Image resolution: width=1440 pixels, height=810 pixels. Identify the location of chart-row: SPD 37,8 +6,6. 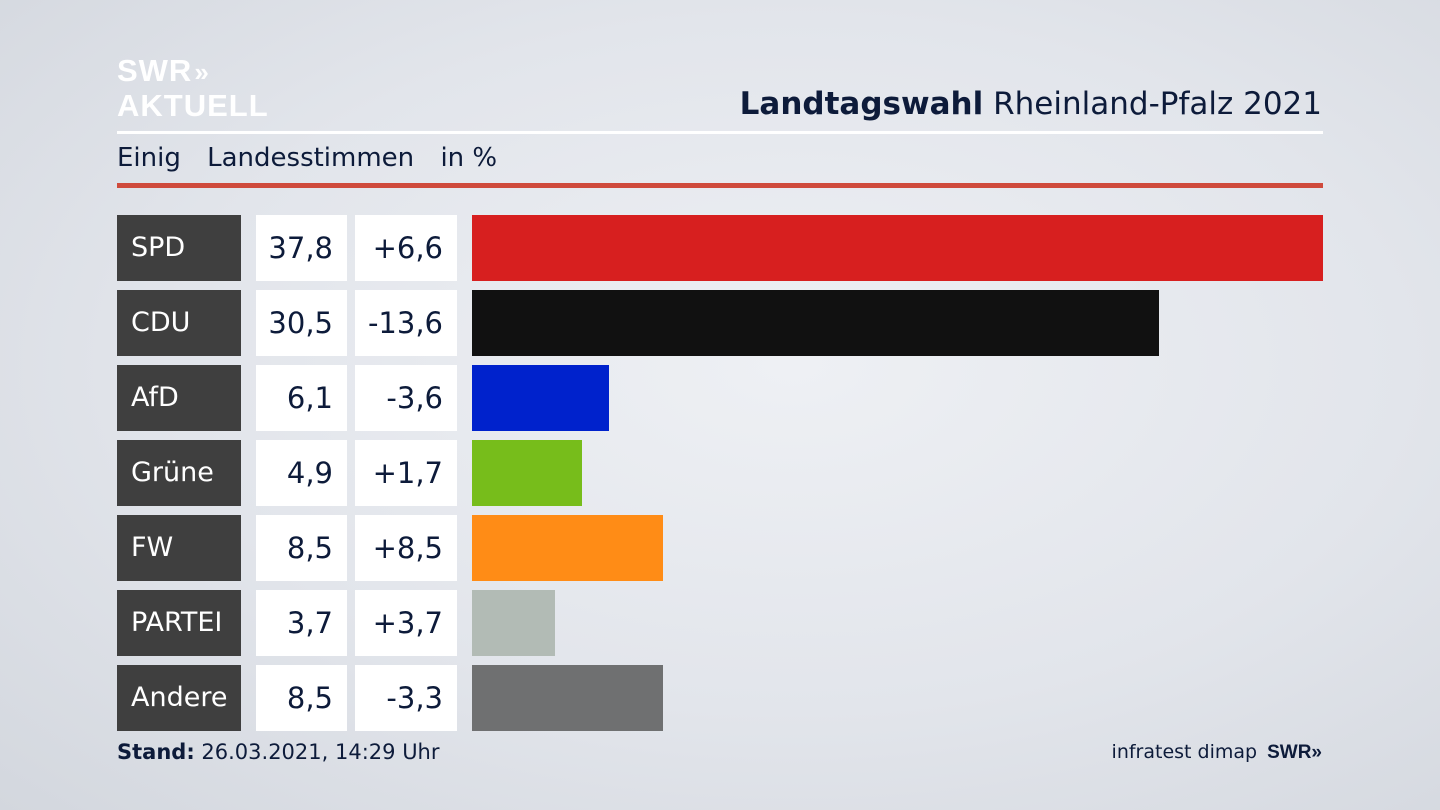
(720, 248).